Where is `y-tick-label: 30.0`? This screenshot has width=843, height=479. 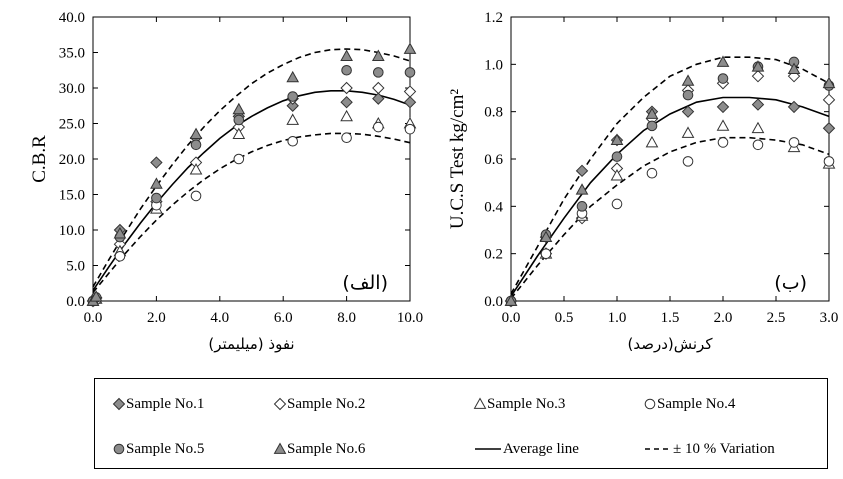
y-tick-label: 30.0 is located at coordinates (72, 89).